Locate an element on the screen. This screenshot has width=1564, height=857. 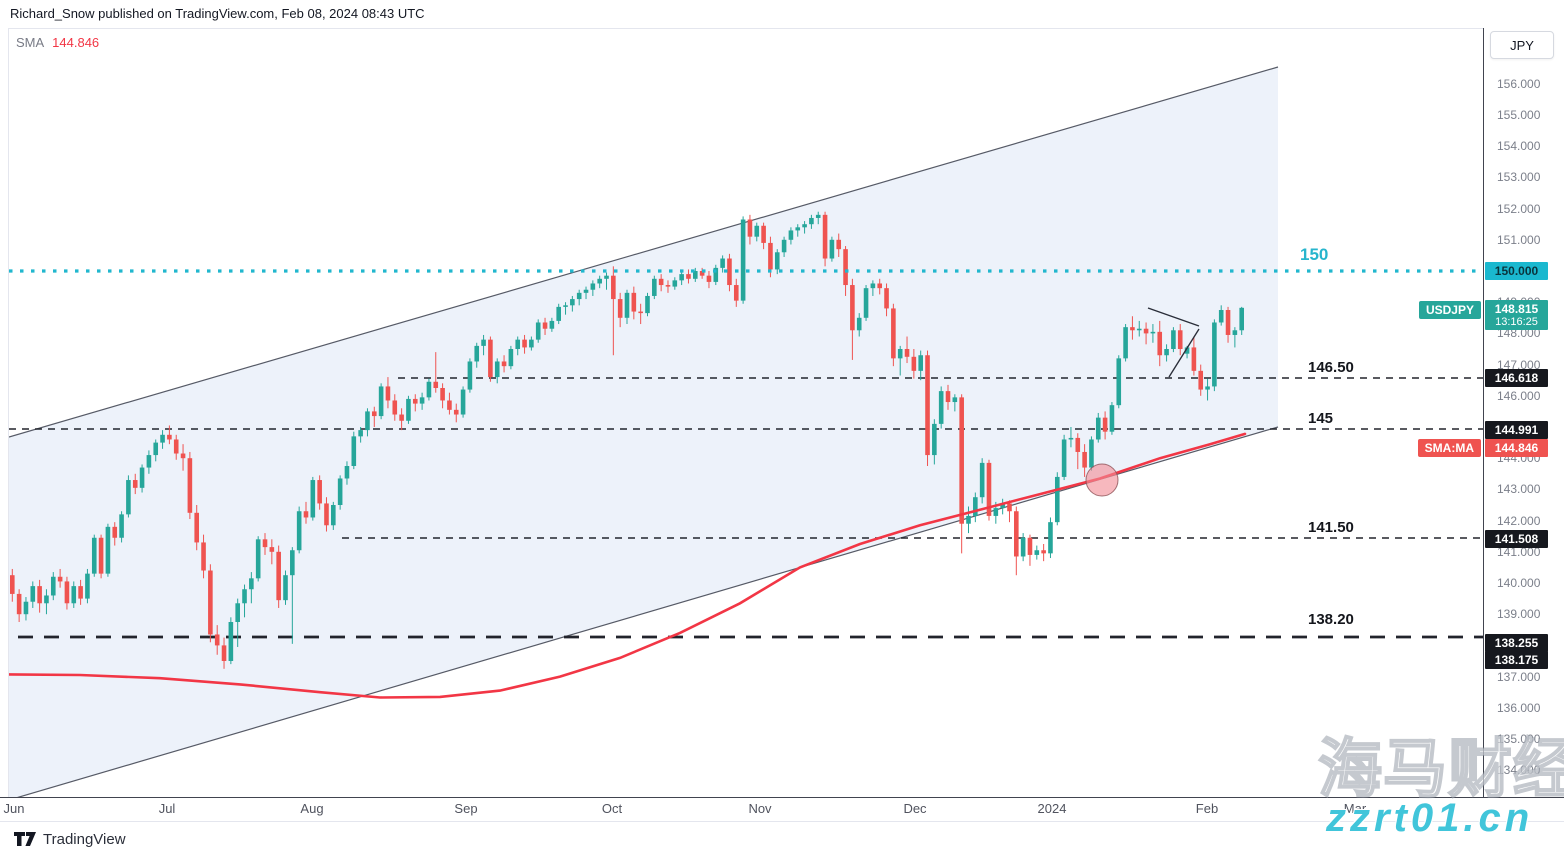
price-axis-border is located at coordinates (1483, 412).